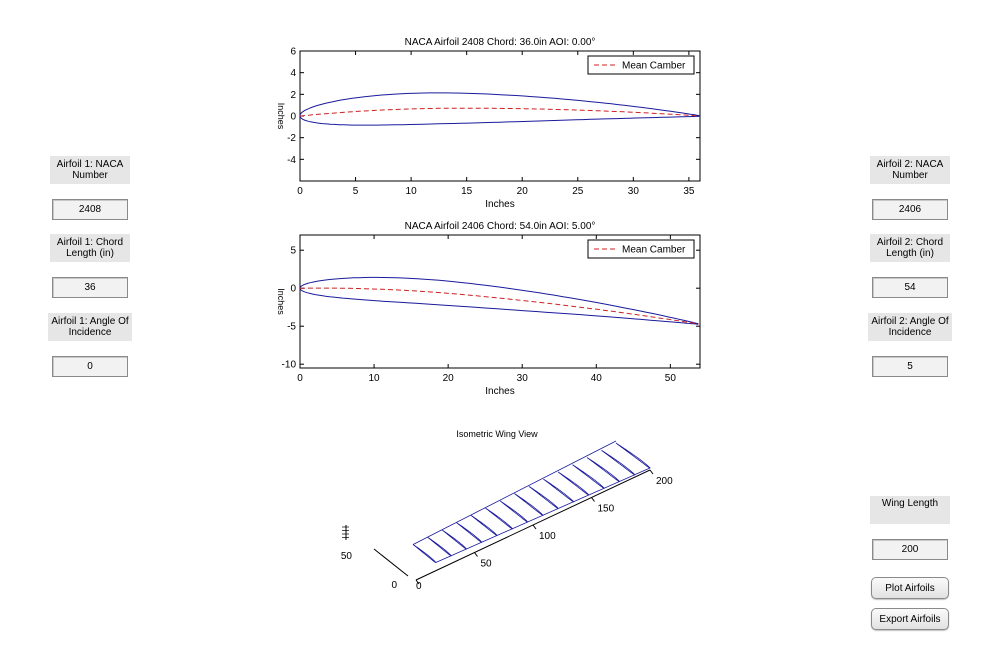 The width and height of the screenshot is (1000, 654). I want to click on span-tick-label: 150, so click(606, 509).